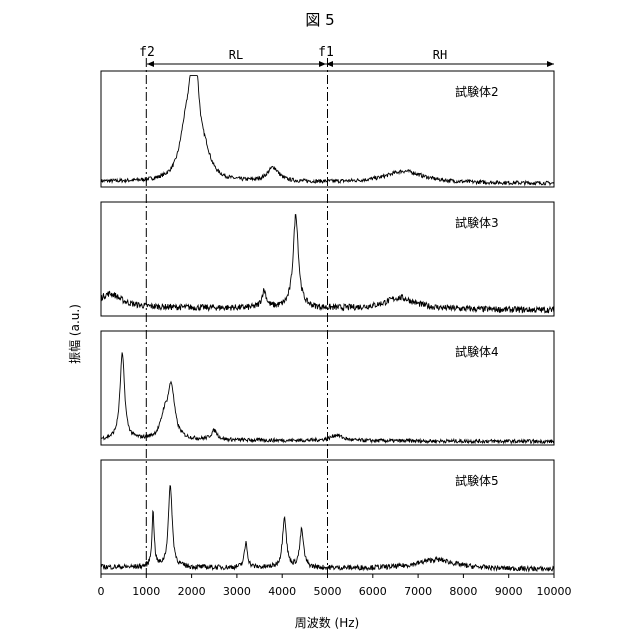 This screenshot has height=640, width=640. What do you see at coordinates (319, 20) in the screenshot?
I see `figure-label: 図 5` at bounding box center [319, 20].